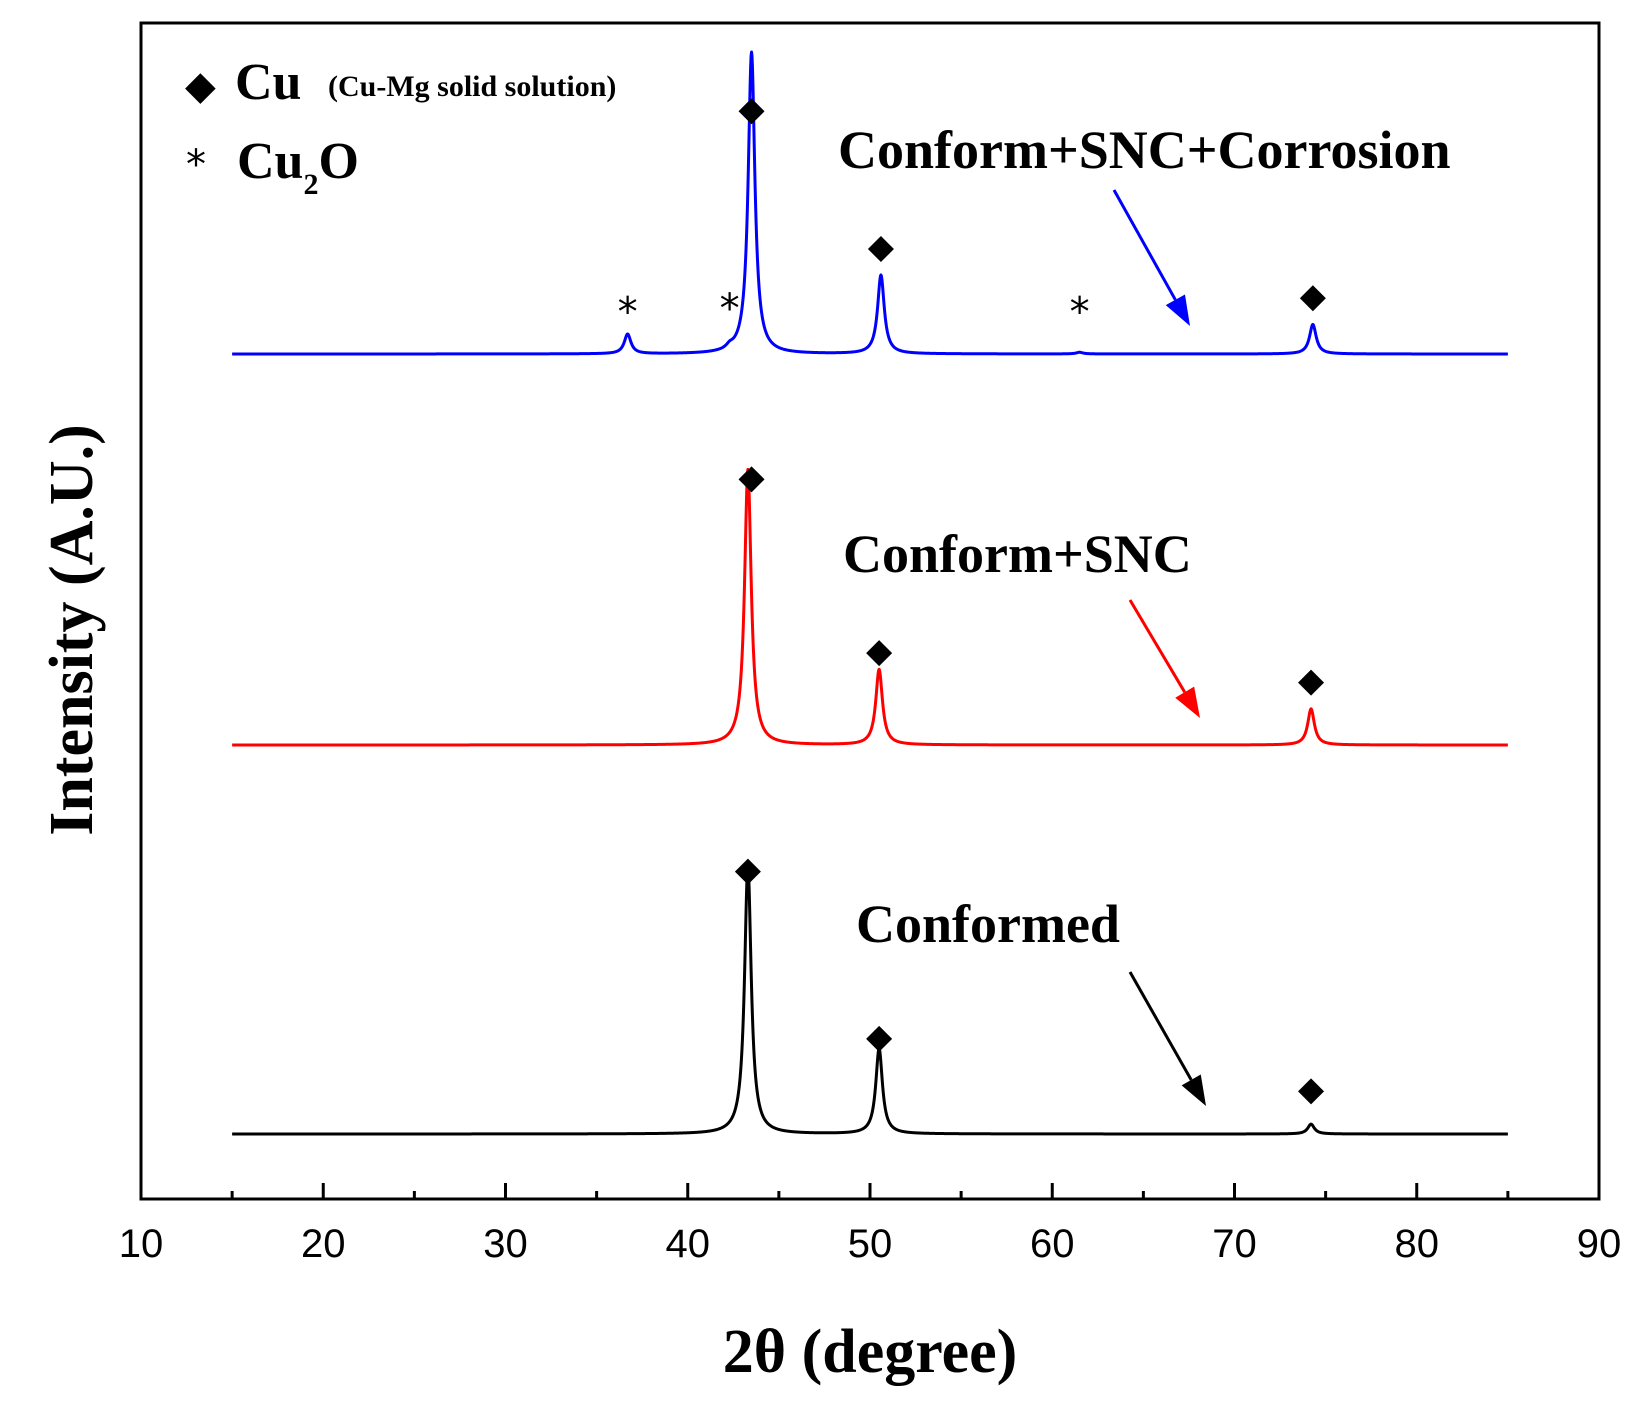 The image size is (1643, 1404). What do you see at coordinates (268, 82) in the screenshot?
I see `legend-cu-label: Cu` at bounding box center [268, 82].